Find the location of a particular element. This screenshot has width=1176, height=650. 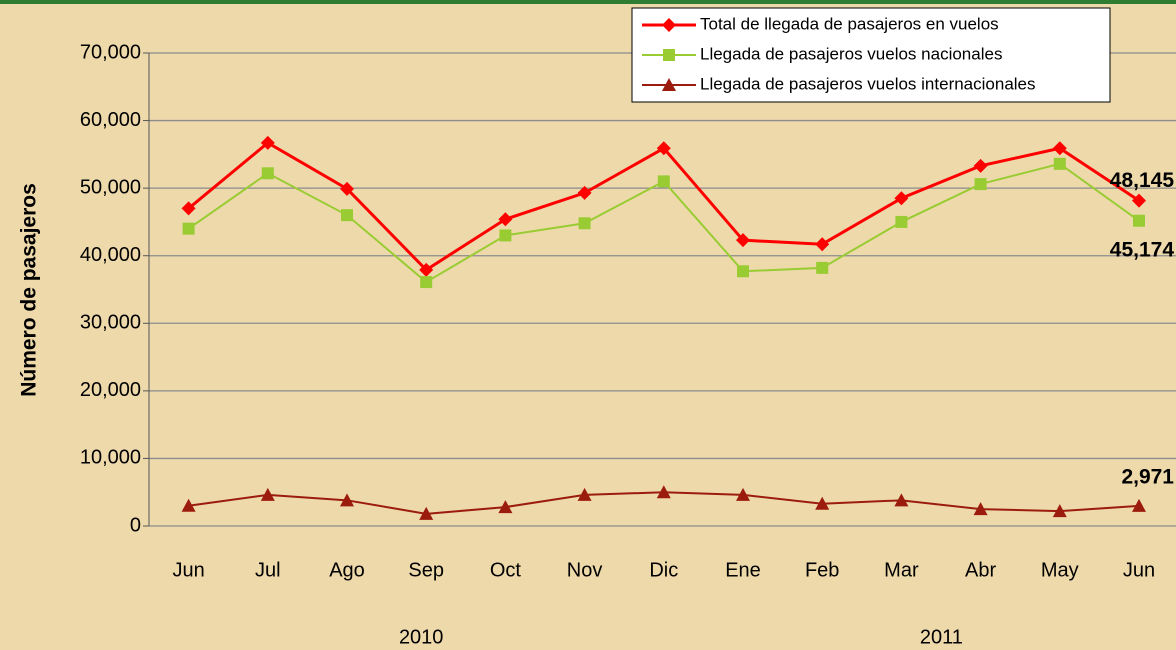

x-tick-label: Nov is located at coordinates (585, 570).